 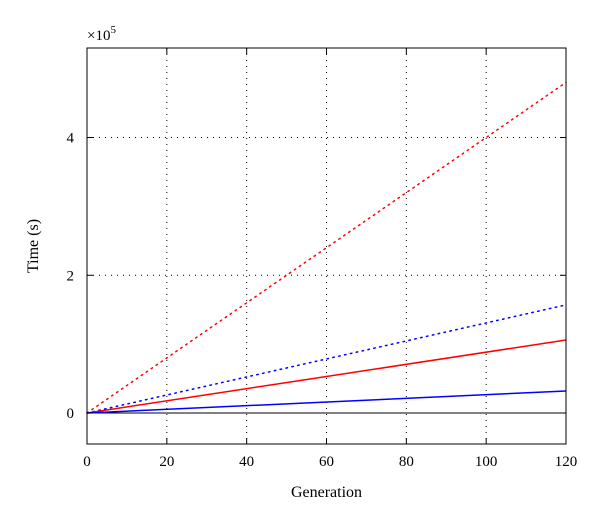 I want to click on x-tick-label: 80, so click(x=406, y=462).